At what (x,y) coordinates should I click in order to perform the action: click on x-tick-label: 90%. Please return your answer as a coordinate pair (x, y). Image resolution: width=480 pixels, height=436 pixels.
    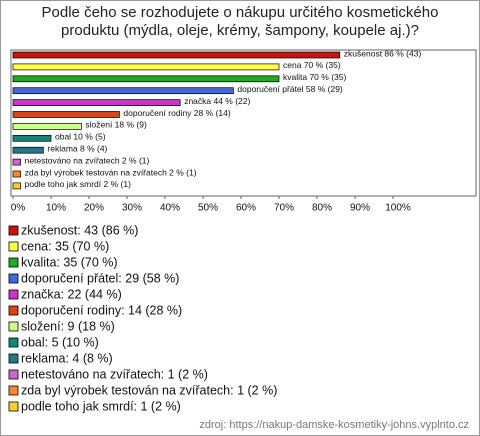
    Looking at the image, I should click on (360, 208).